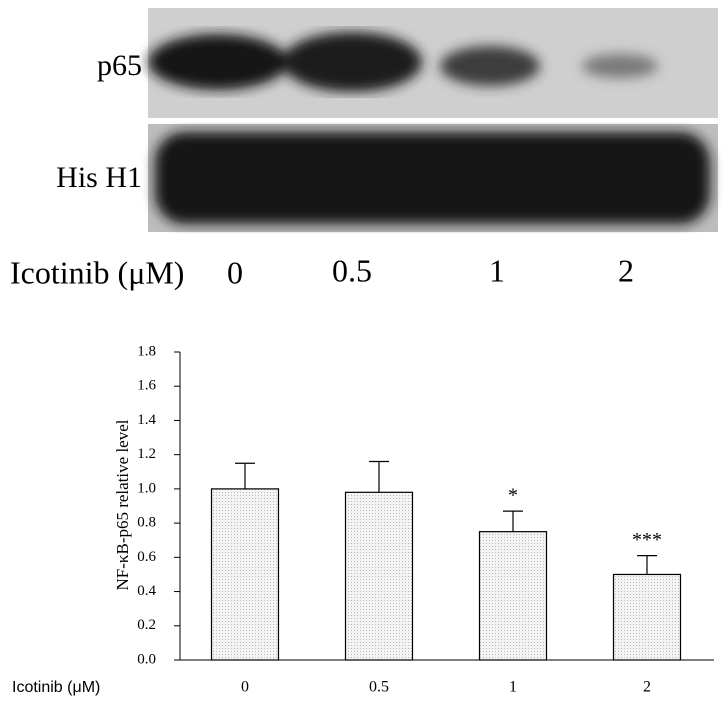  Describe the element at coordinates (626, 270) in the screenshot. I see `lane-label: 2` at that location.